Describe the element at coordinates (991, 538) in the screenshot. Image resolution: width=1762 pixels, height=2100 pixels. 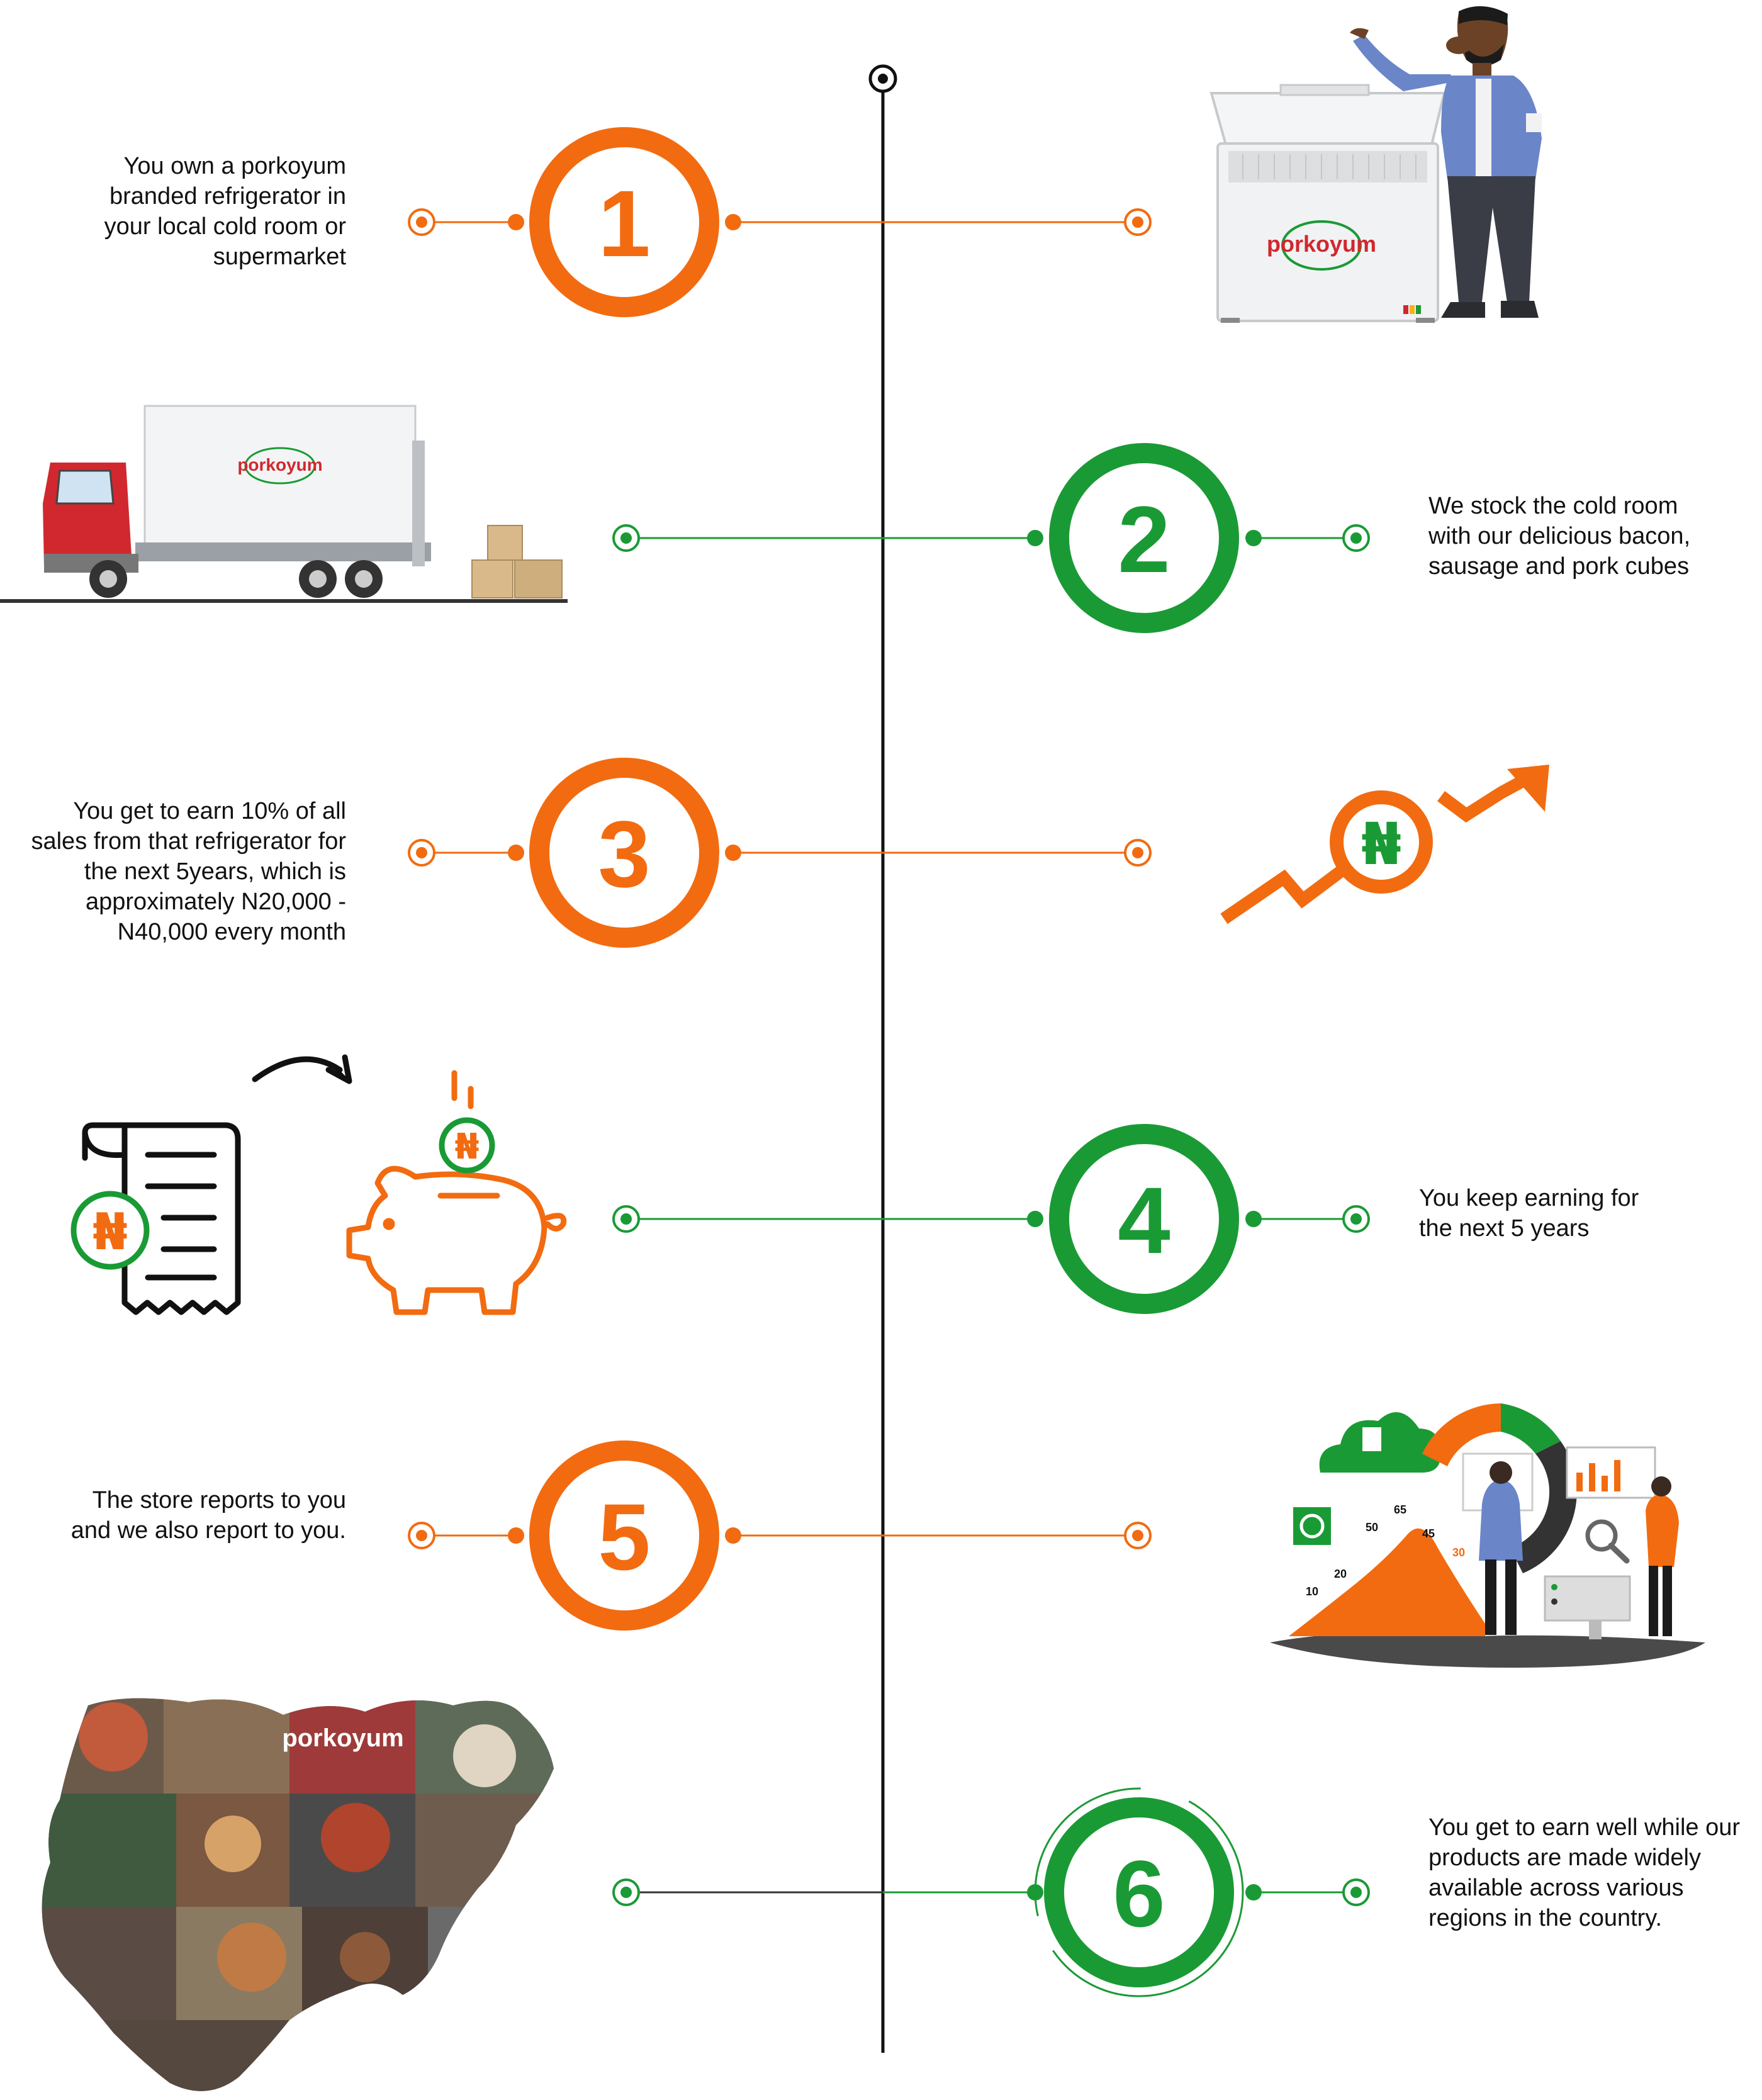
I see `step-2-endpoint-dots` at that location.